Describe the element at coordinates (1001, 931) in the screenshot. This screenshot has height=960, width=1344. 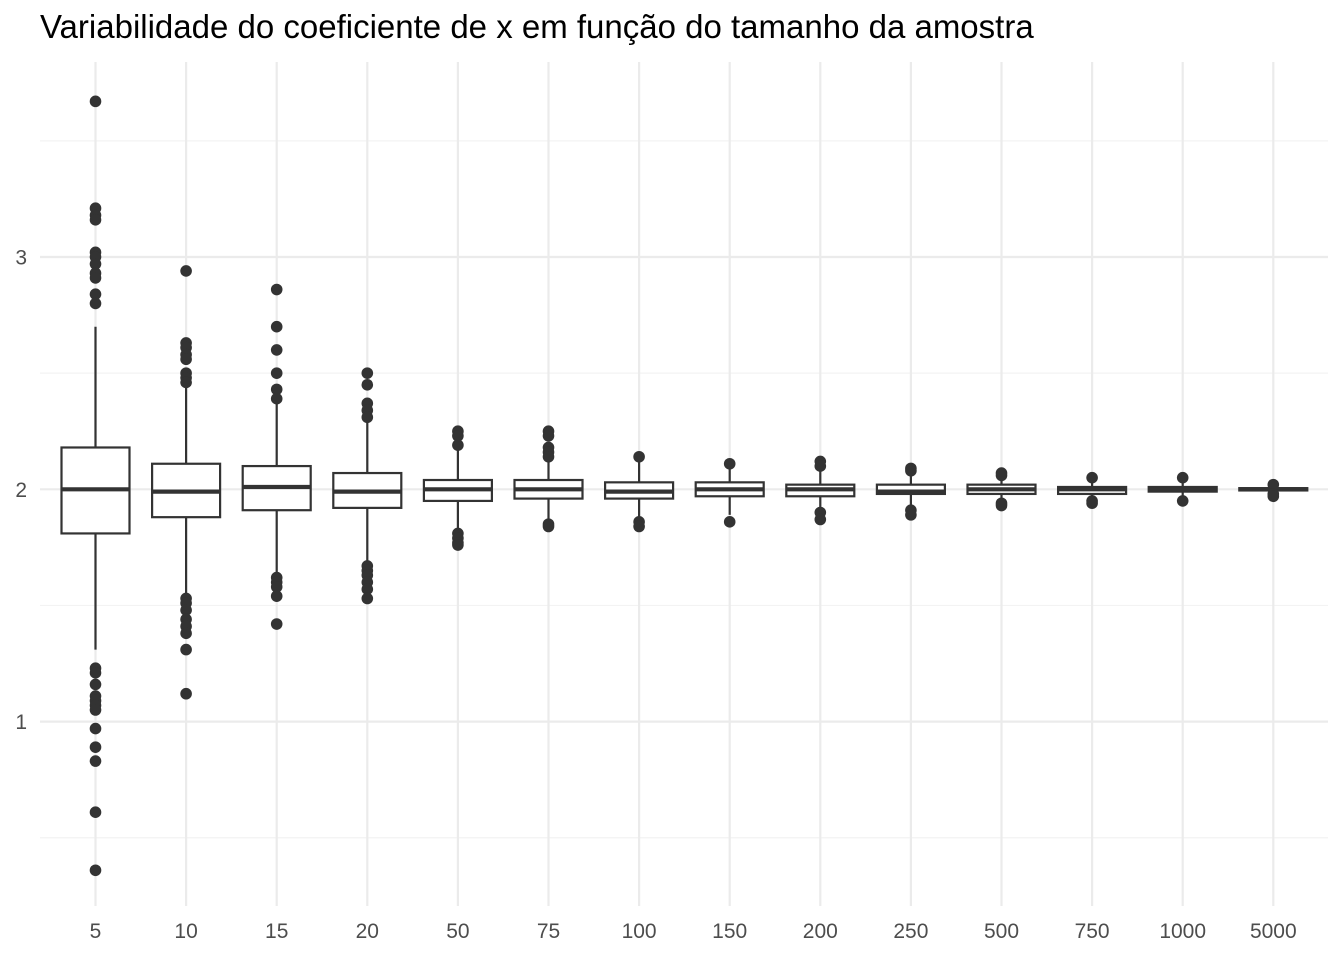
I see `x-tick-label: 500` at that location.